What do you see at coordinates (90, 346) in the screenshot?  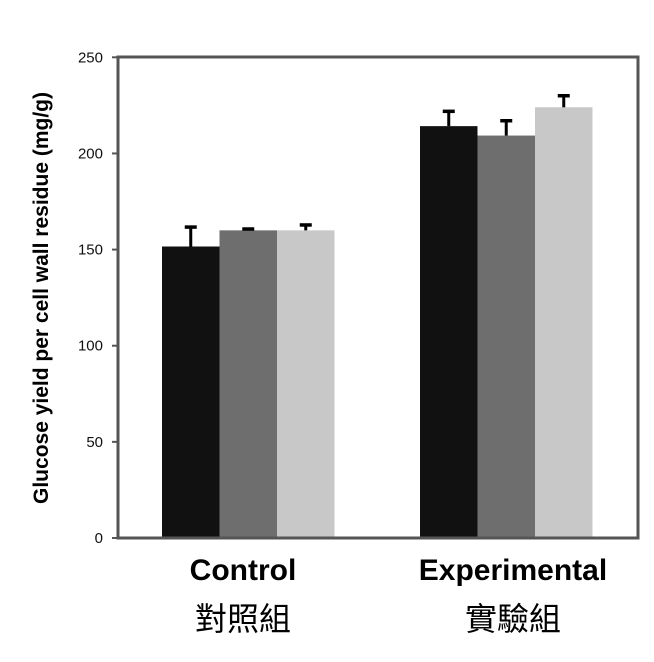 I see `y-tick-label: 100` at bounding box center [90, 346].